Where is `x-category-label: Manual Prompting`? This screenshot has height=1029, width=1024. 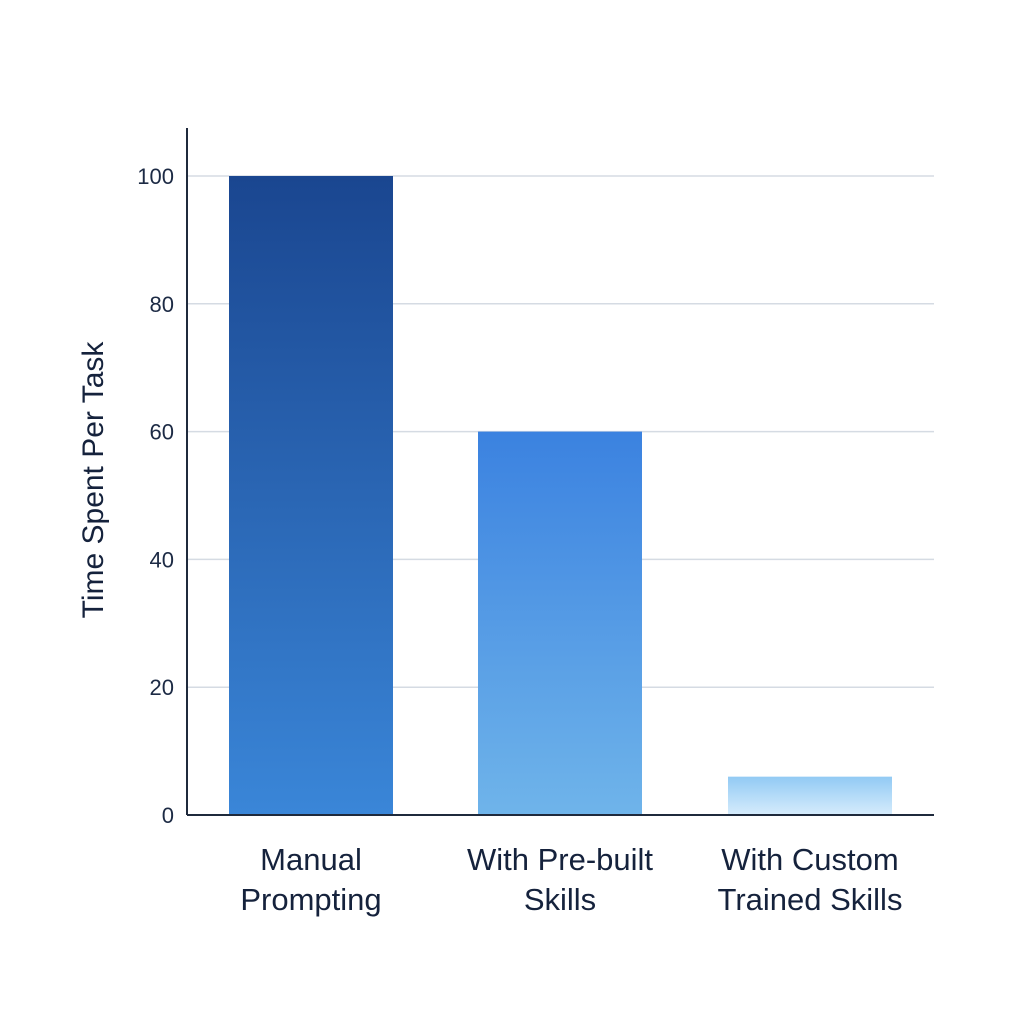
x-category-label: Manual Prompting is located at coordinates (310, 879).